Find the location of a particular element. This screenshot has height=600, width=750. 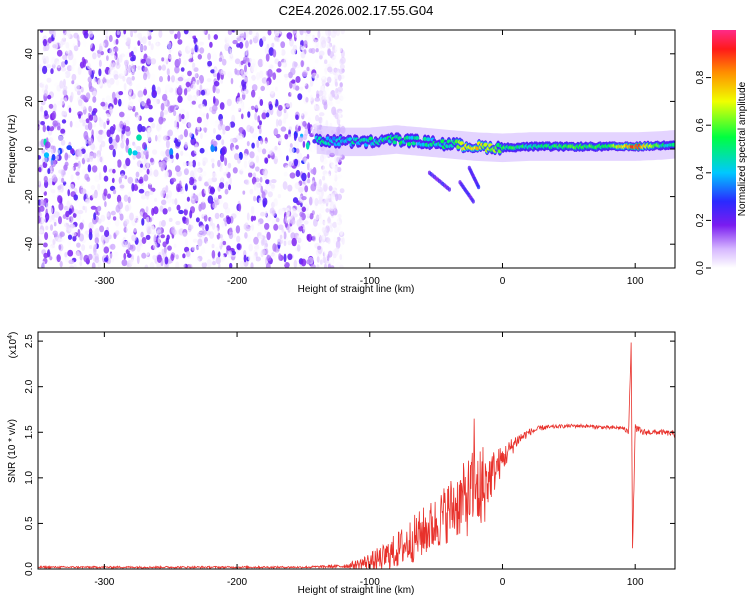

y-tick-label: 1.5 is located at coordinates (29, 432).